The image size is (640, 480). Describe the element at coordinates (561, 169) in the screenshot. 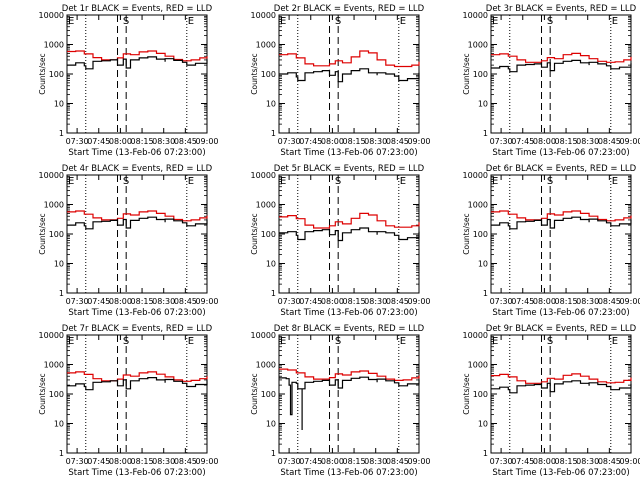

I see `panel-title: Det 6r BLACK = Events, RED = LLD` at that location.